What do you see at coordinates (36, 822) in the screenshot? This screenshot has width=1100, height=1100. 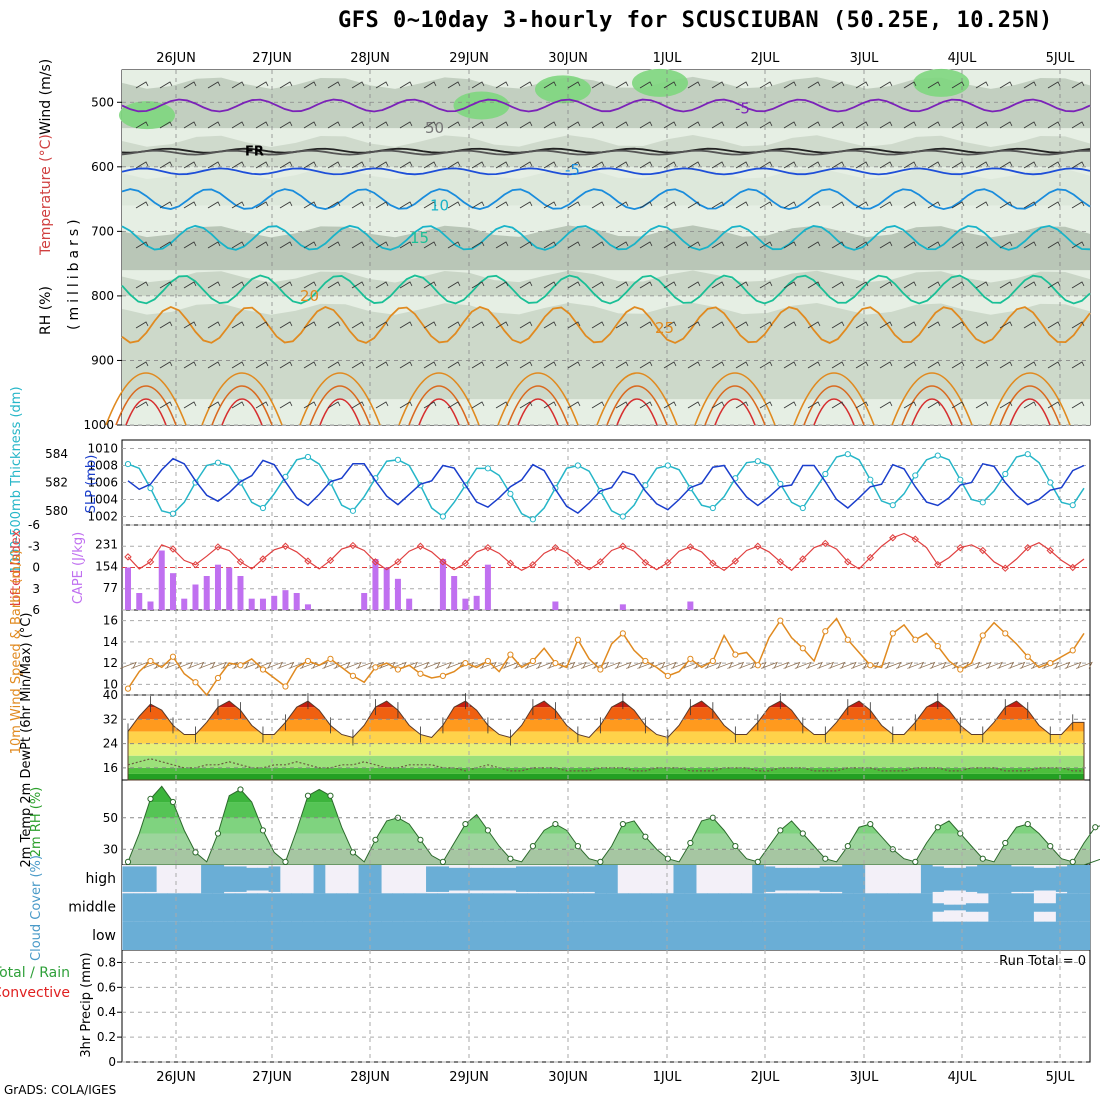 I see `rh-axis-label: 2m RH (%)` at bounding box center [36, 822].